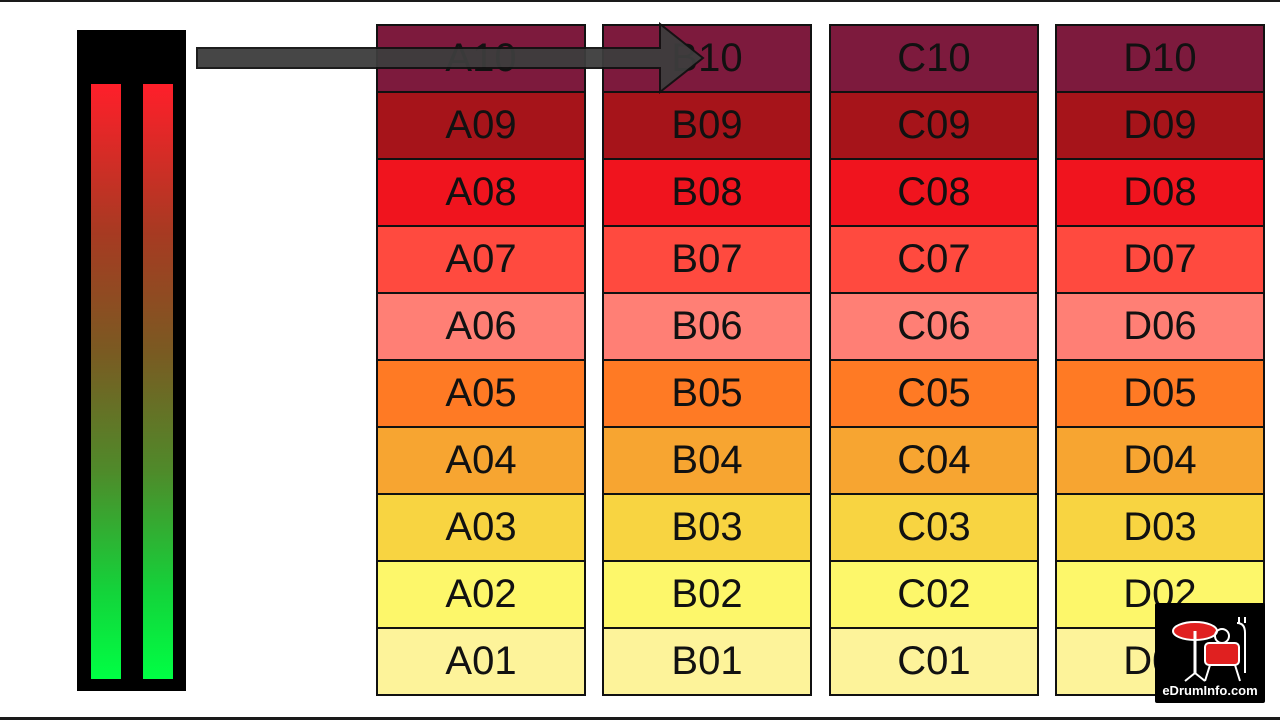 The width and height of the screenshot is (1280, 720). I want to click on cell: C03, so click(934, 528).